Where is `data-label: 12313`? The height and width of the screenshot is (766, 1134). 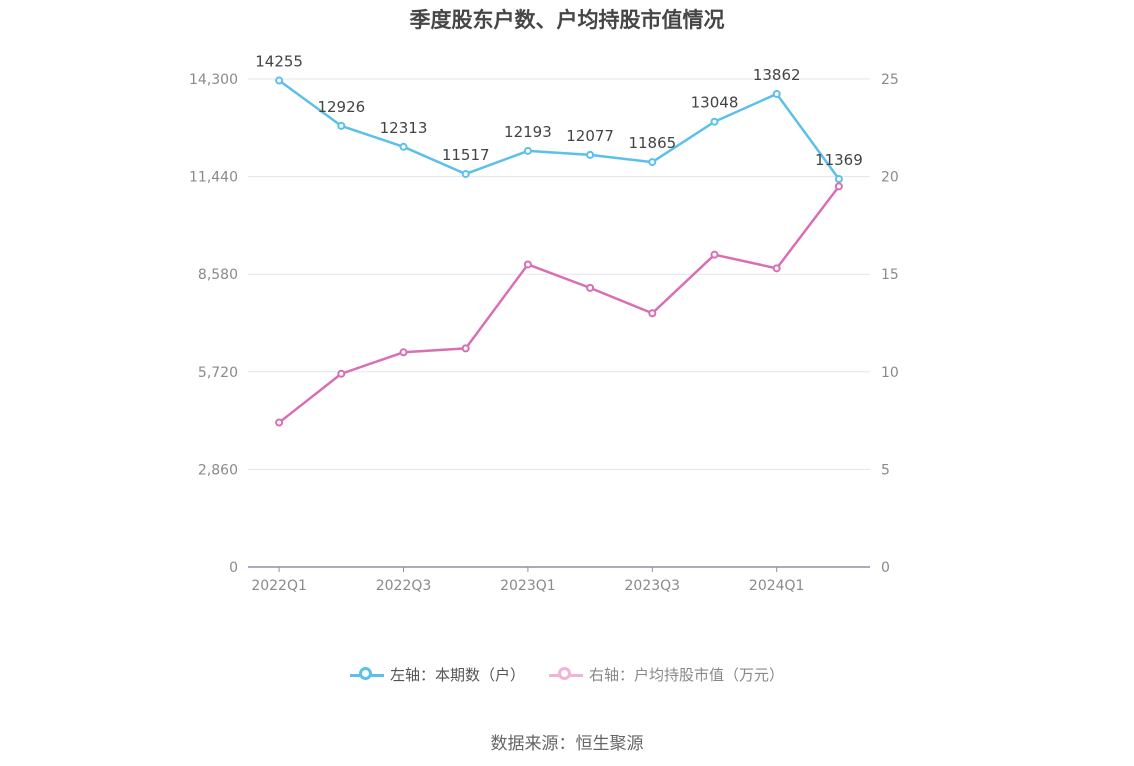
data-label: 12313 is located at coordinates (404, 128).